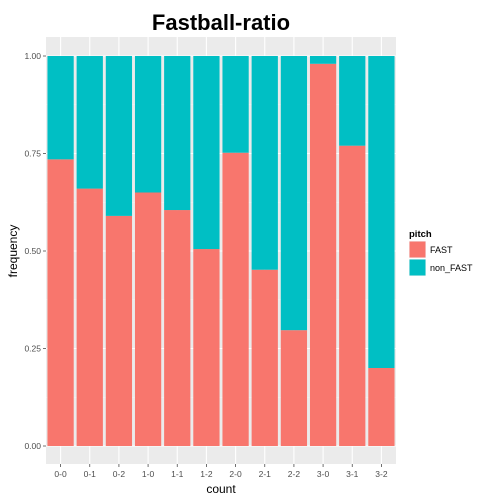  I want to click on legend: pitch FAST non_FAST, so click(441, 252).